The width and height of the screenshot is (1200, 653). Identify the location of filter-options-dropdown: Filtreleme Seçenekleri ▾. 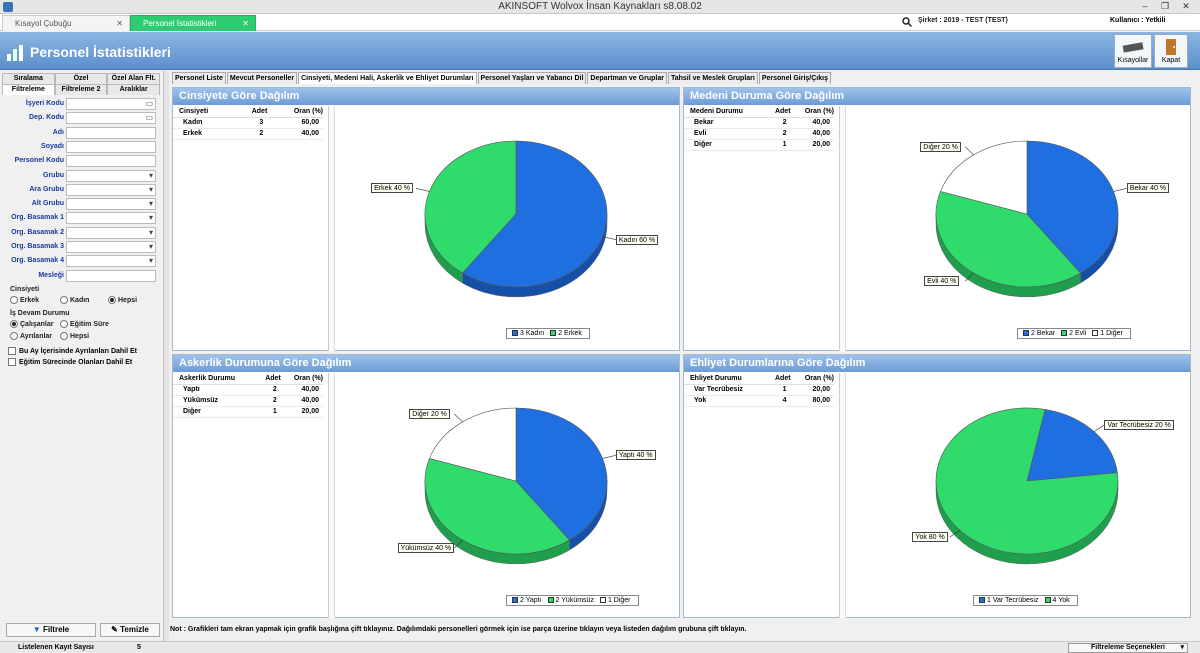
(1128, 648).